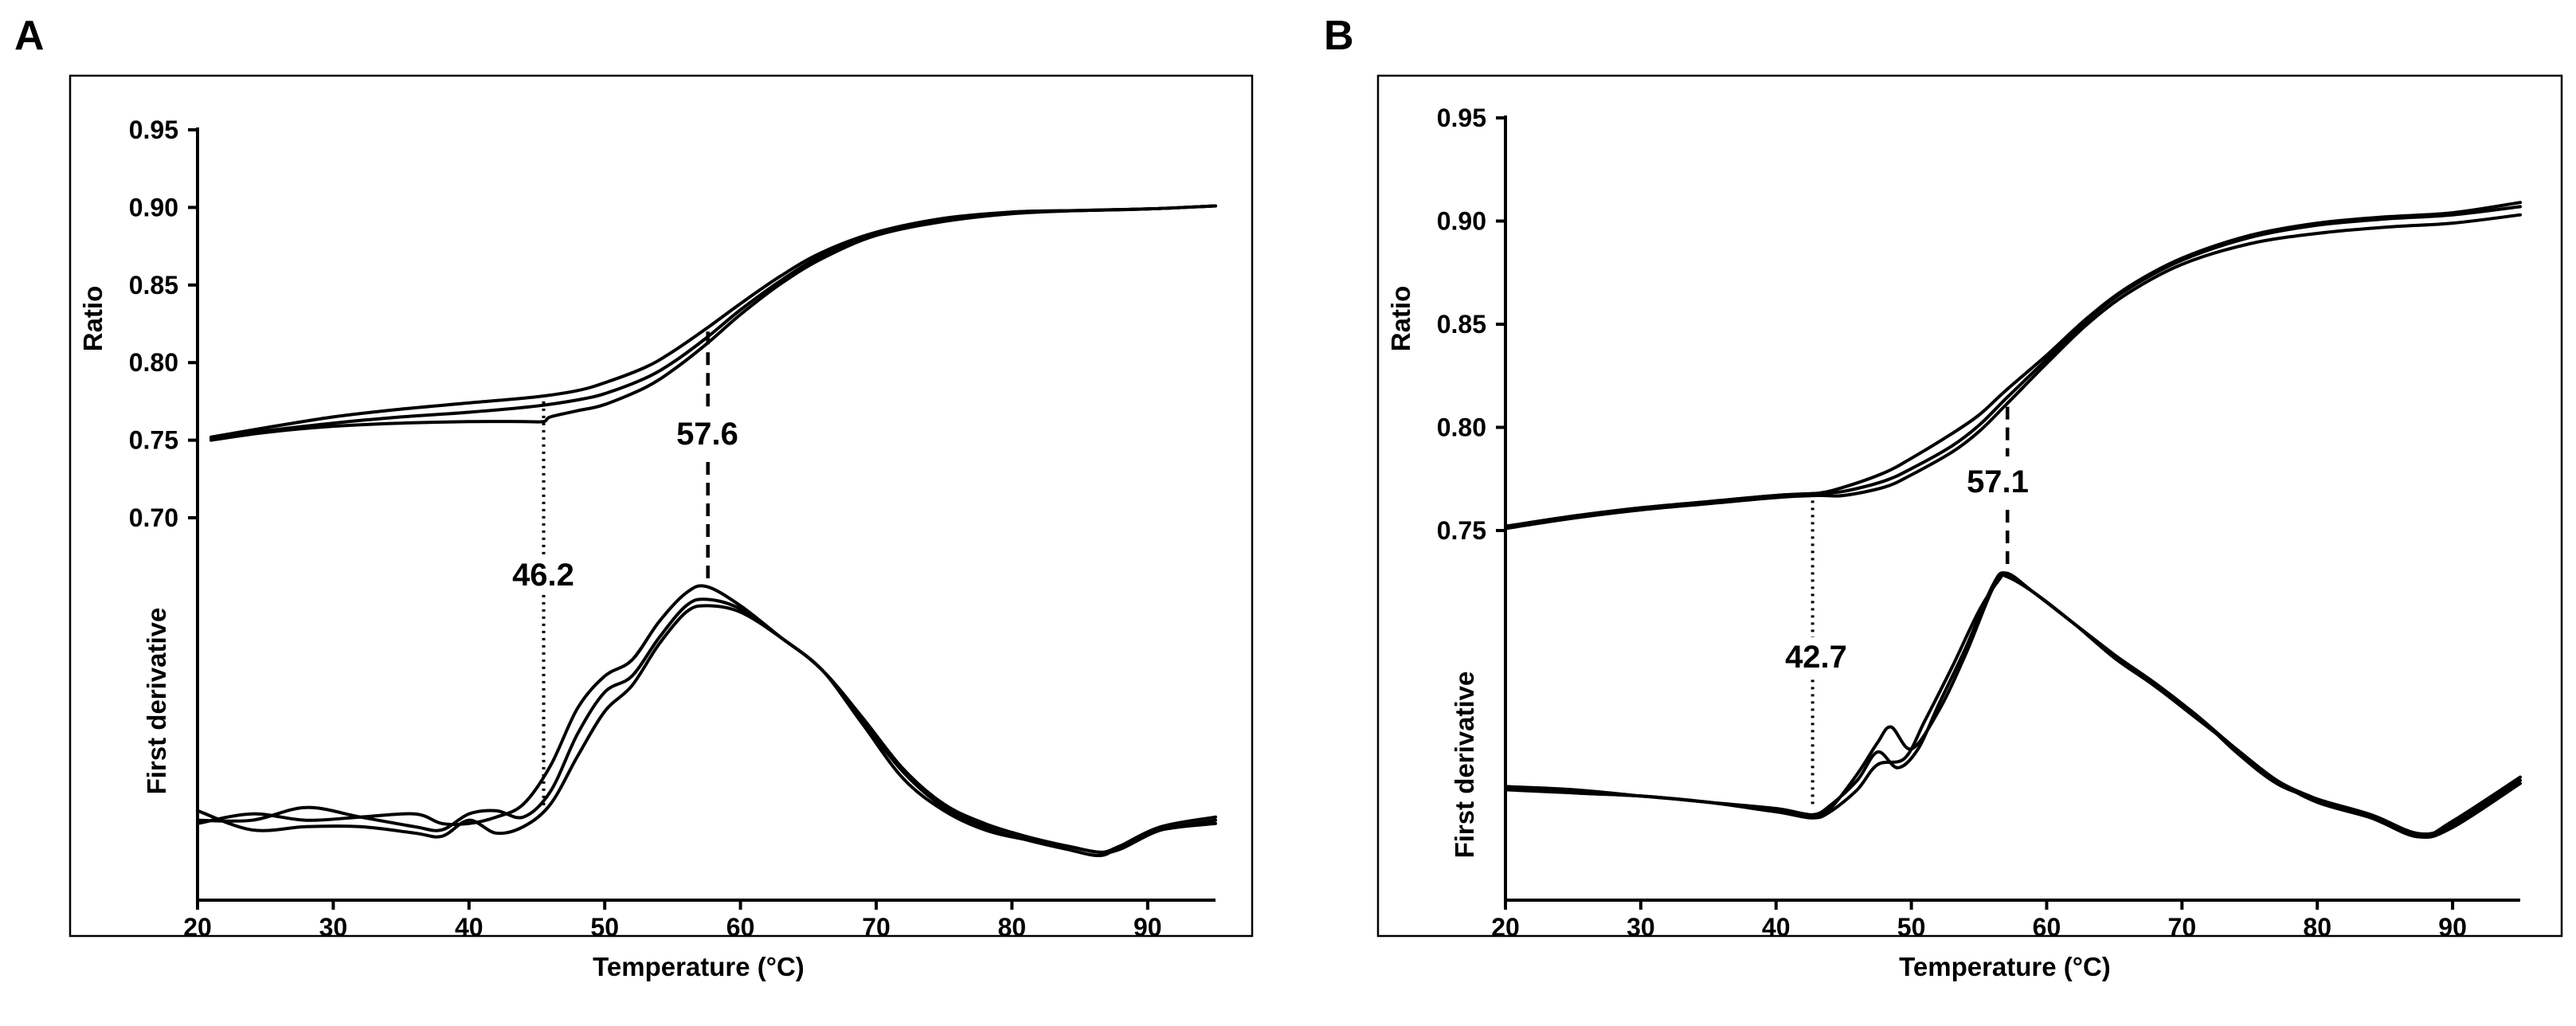  I want to click on panel-letter: A, so click(29, 36).